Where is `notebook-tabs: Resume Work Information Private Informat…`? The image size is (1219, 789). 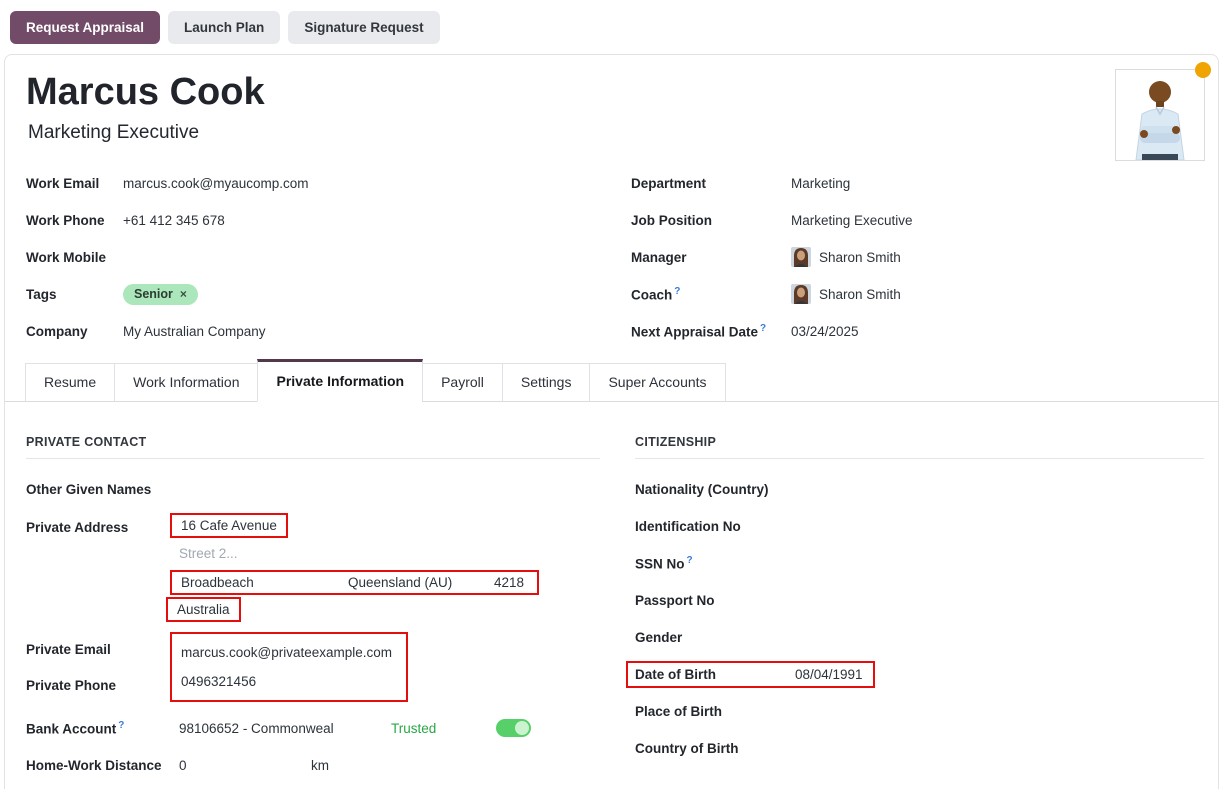
notebook-tabs: Resume Work Information Private Informat… is located at coordinates (611, 380).